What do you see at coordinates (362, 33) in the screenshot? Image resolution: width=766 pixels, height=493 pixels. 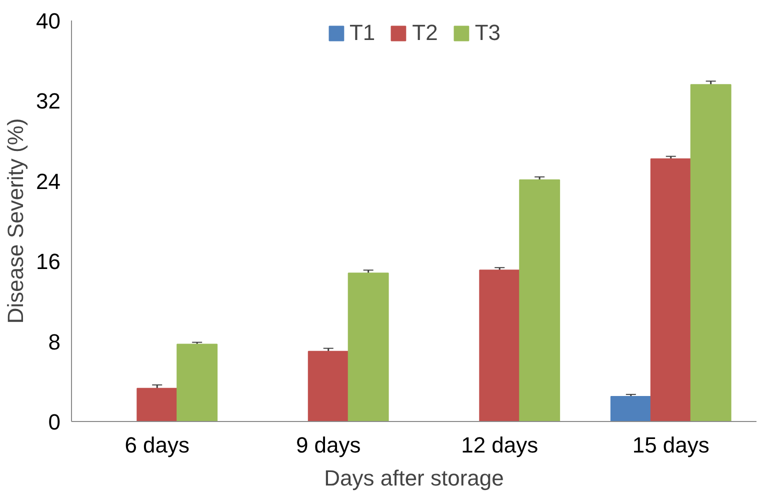 I see `legend-label: T1` at bounding box center [362, 33].